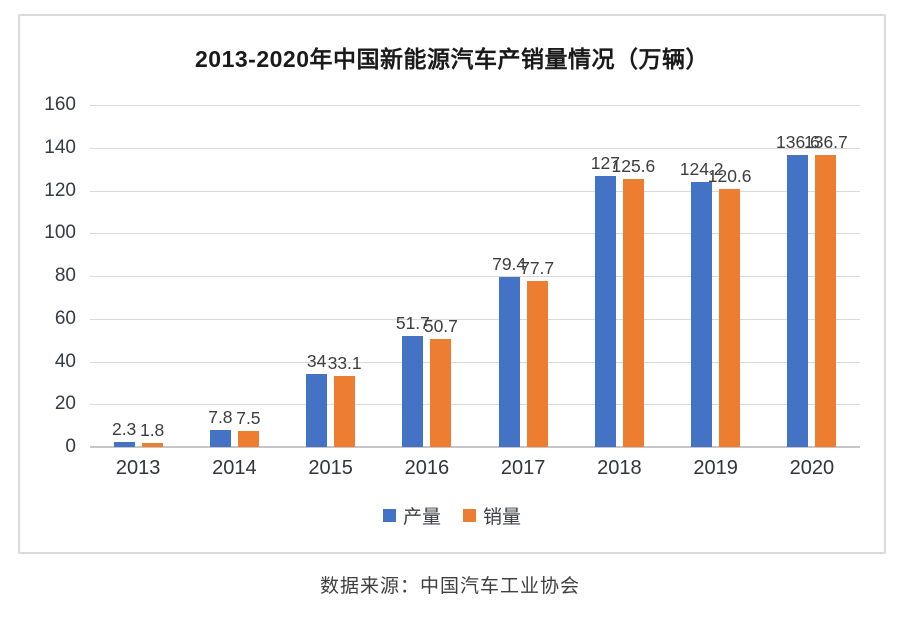  I want to click on y-axis-tick-label: 120, so click(60, 190).